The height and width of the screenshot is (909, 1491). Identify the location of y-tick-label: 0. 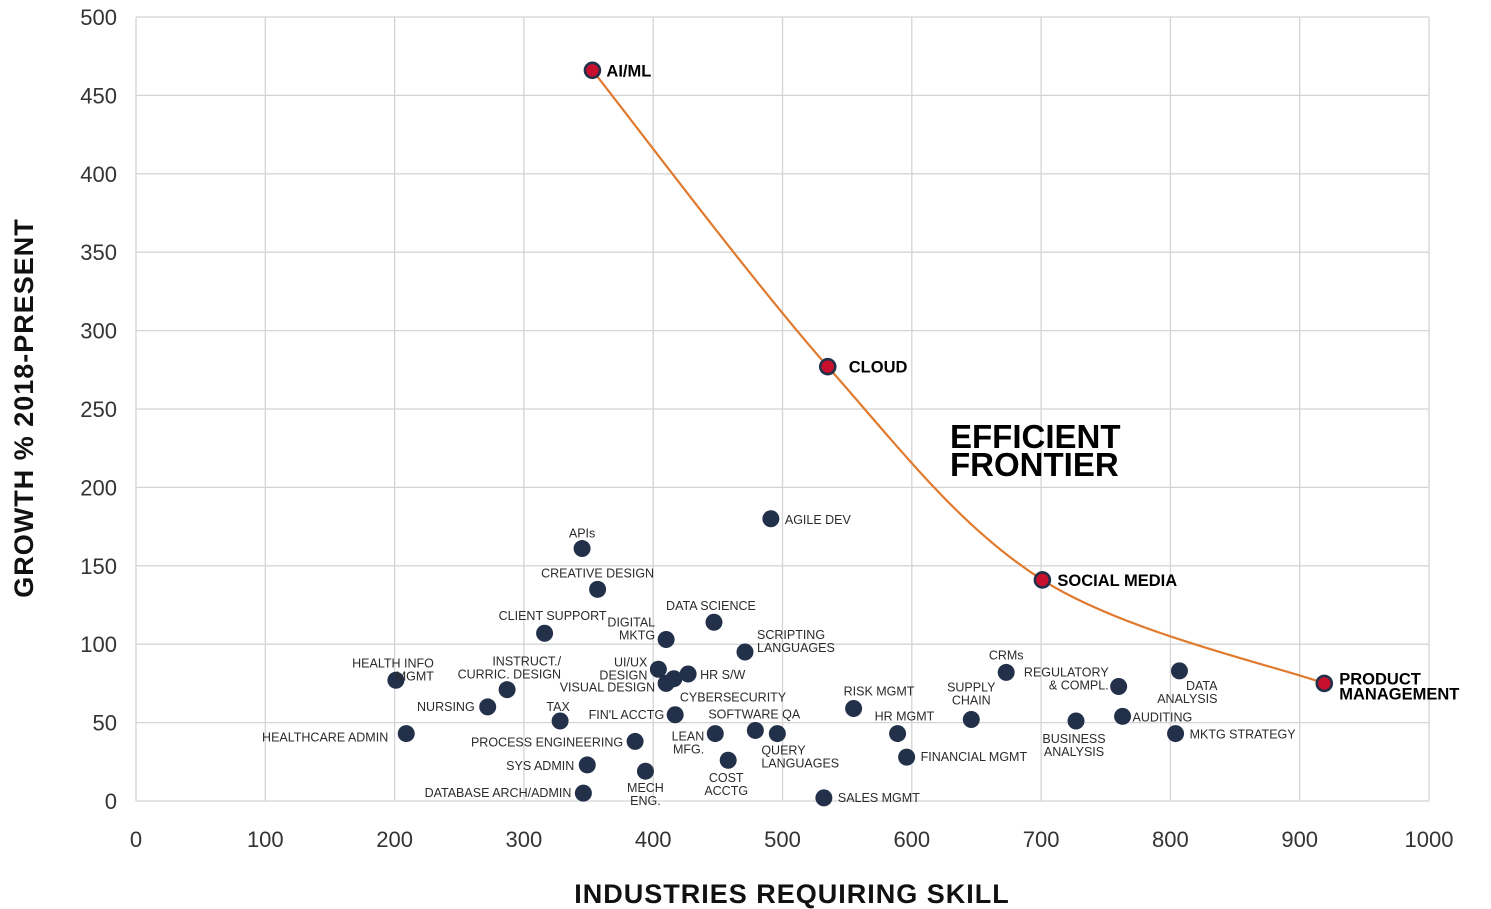
(111, 801).